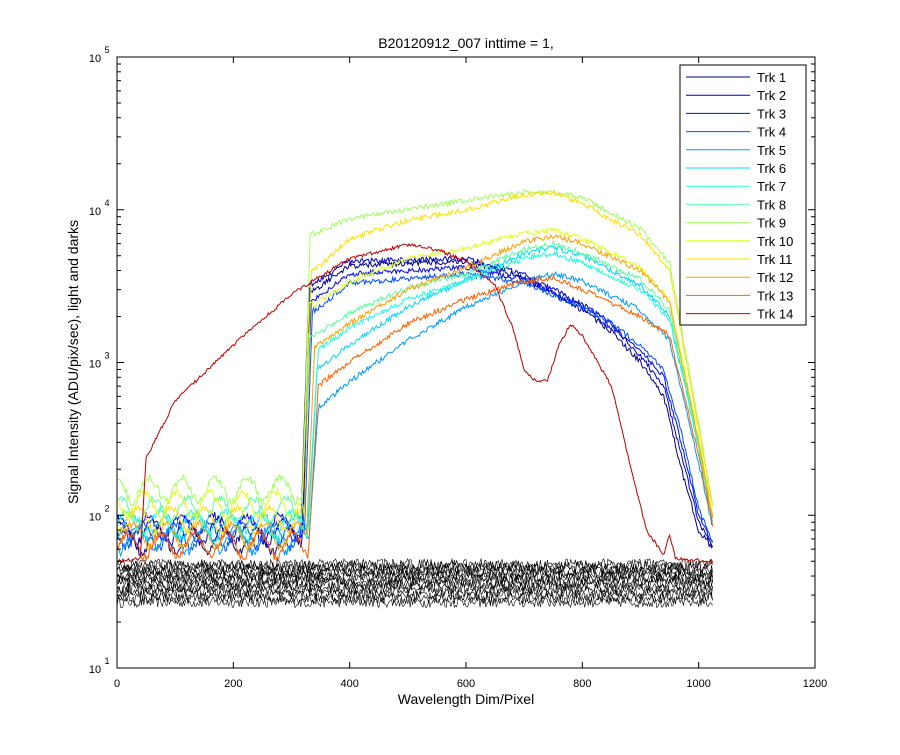 This screenshot has width=900, height=755. Describe the element at coordinates (771, 132) in the screenshot. I see `legend-label: Trk 4` at that location.